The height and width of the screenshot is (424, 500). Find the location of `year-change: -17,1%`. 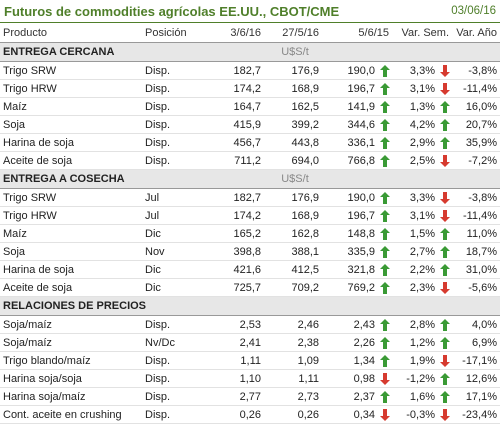

year-change: -17,1% is located at coordinates (476, 360).